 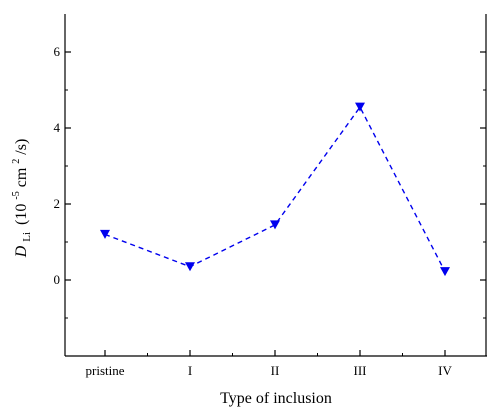 I want to click on y-tick-label: 6, so click(x=57, y=51).